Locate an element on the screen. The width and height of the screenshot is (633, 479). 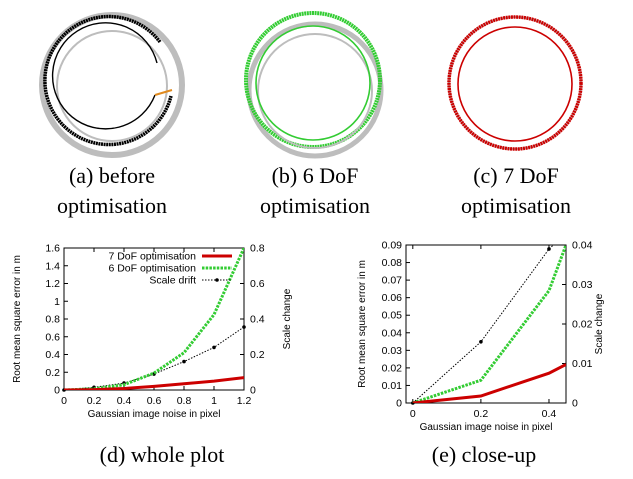
y-tick-label: 0.02 is located at coordinates (392, 368).